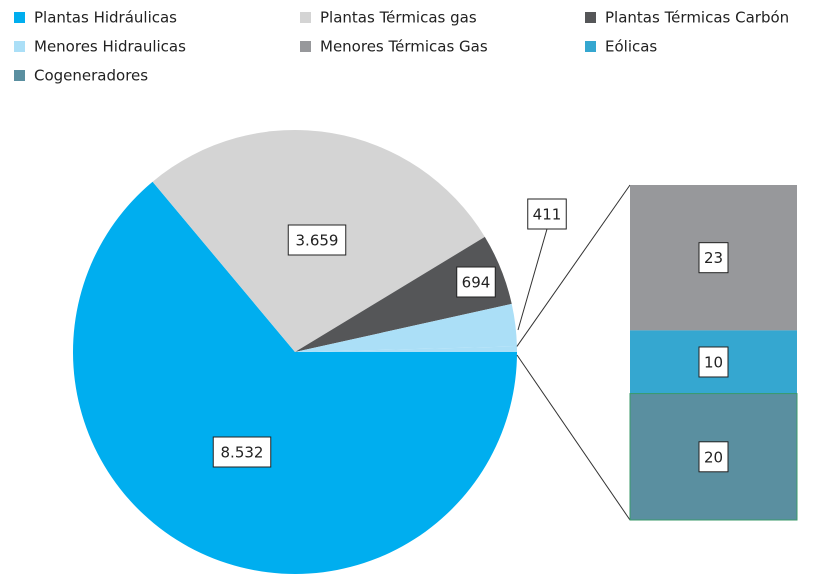 This screenshot has height=578, width=830. I want to click on data-label: 3.659, so click(317, 241).